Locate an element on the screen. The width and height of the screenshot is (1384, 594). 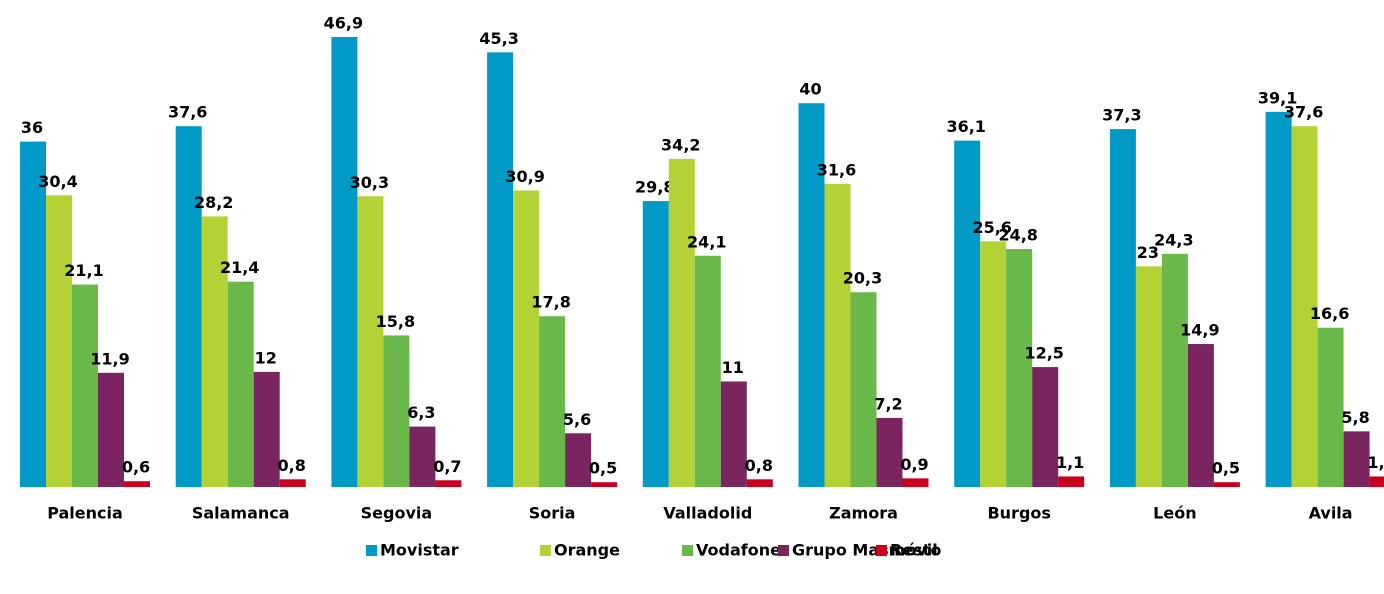
data-label: 29,8 is located at coordinates (654, 187).